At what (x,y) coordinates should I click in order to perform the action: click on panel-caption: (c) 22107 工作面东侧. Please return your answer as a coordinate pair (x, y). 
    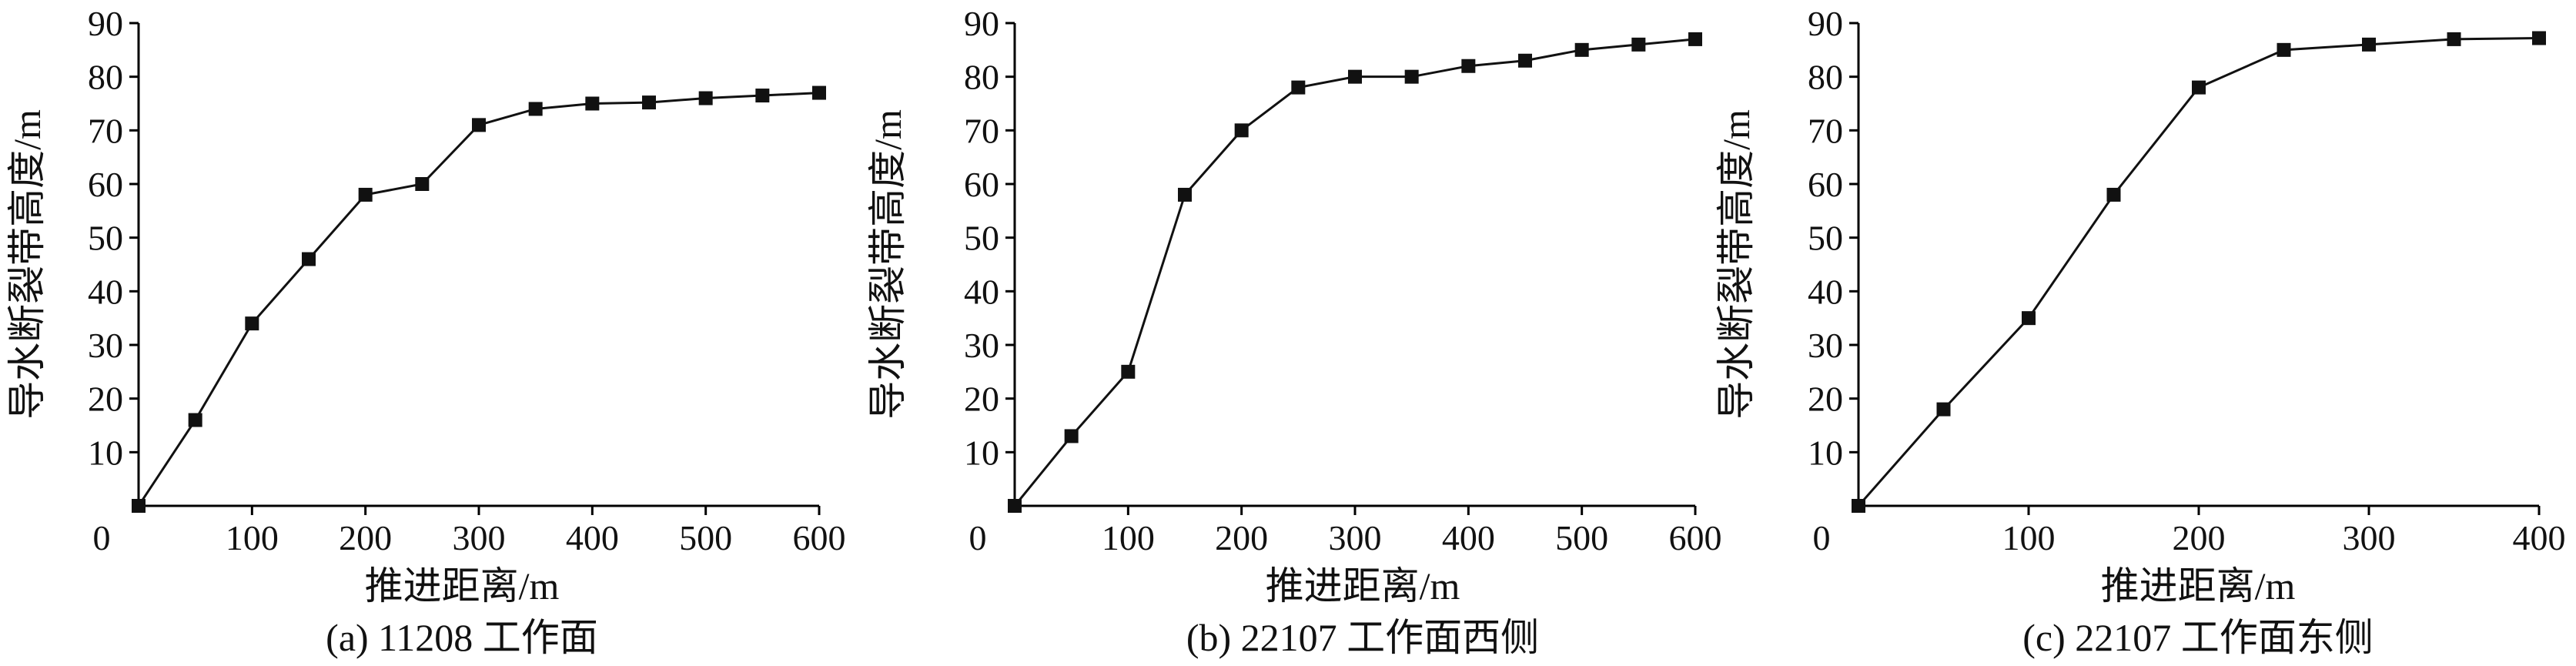
    Looking at the image, I should click on (2198, 637).